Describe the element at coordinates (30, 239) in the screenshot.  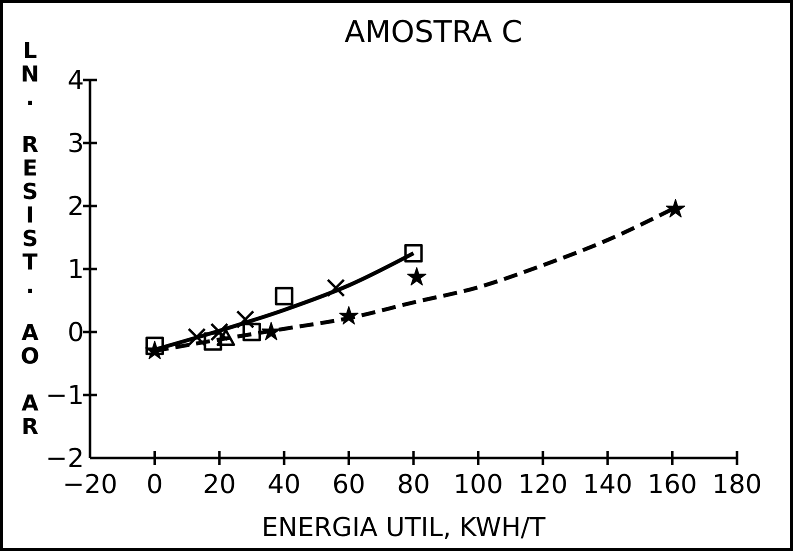
I see `text: LN. RESIST. AO AR` at that location.